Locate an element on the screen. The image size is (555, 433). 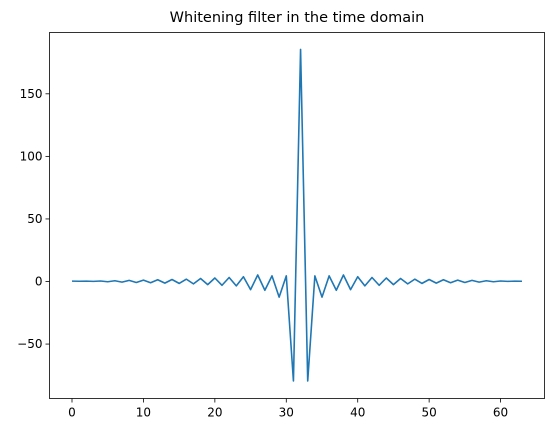
x-tick-label: 40 is located at coordinates (357, 413).